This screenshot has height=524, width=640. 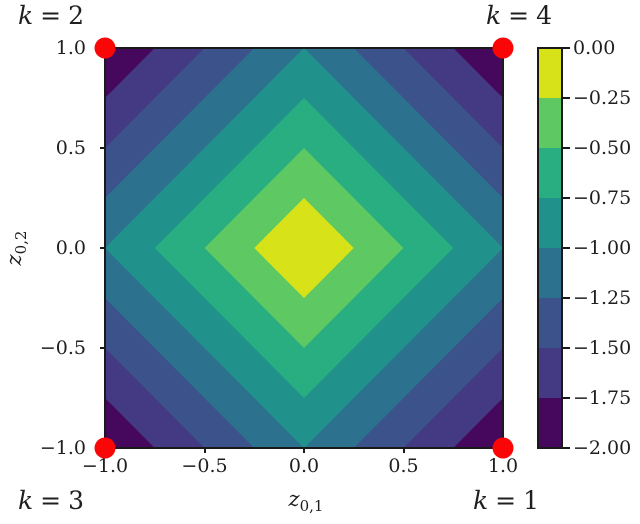 I want to click on colorbar-tick-label: −0.75, so click(x=602, y=198).